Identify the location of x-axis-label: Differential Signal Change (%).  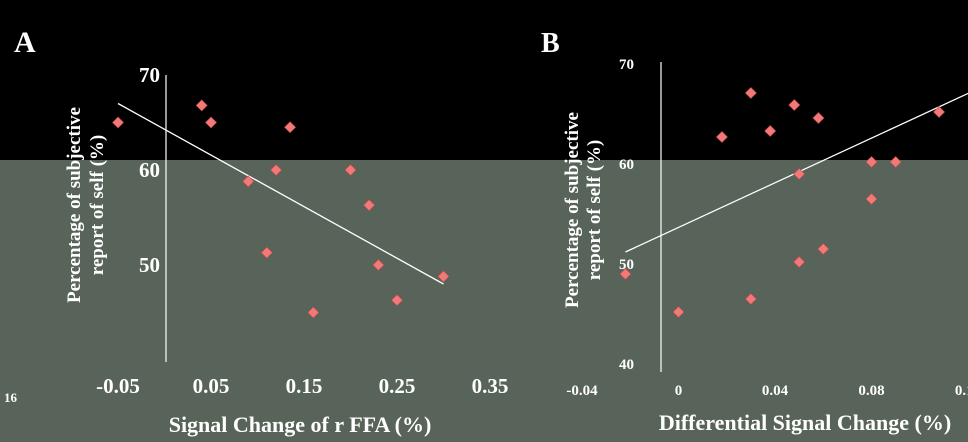
(805, 422).